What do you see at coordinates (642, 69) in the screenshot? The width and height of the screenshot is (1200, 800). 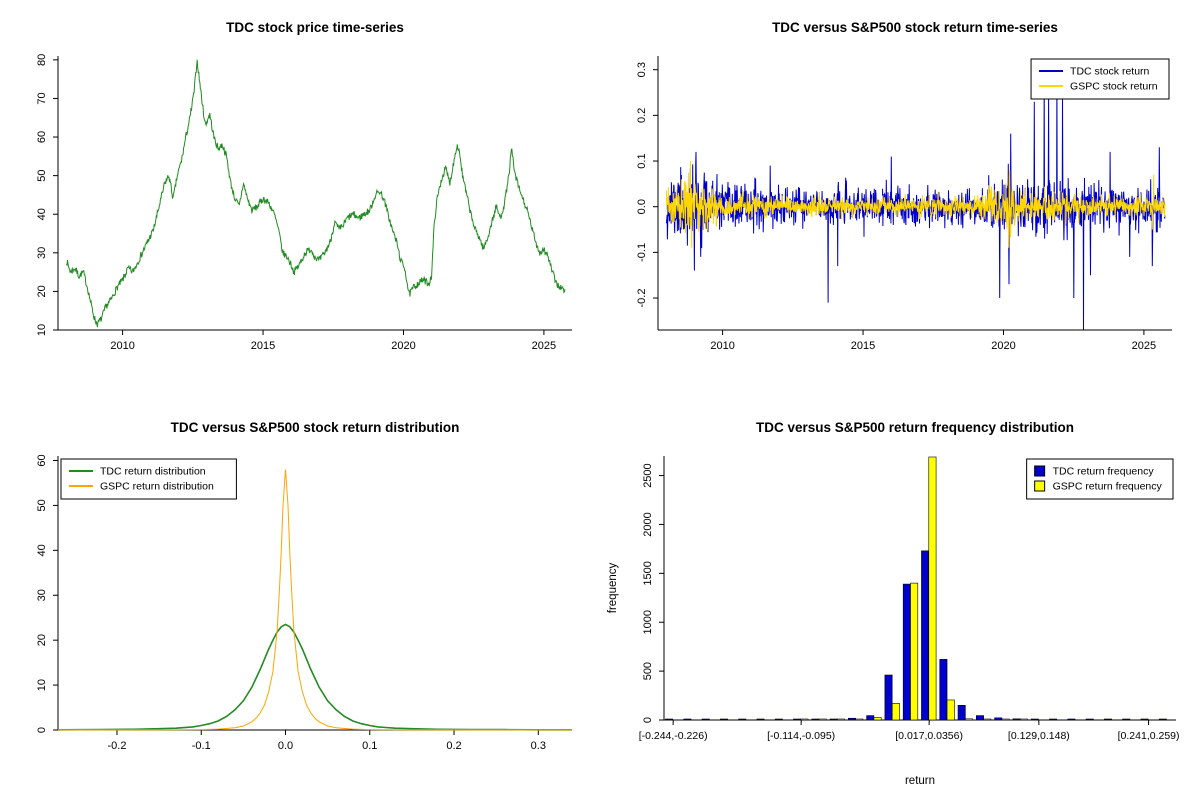 I see `axis-label: 0.3` at bounding box center [642, 69].